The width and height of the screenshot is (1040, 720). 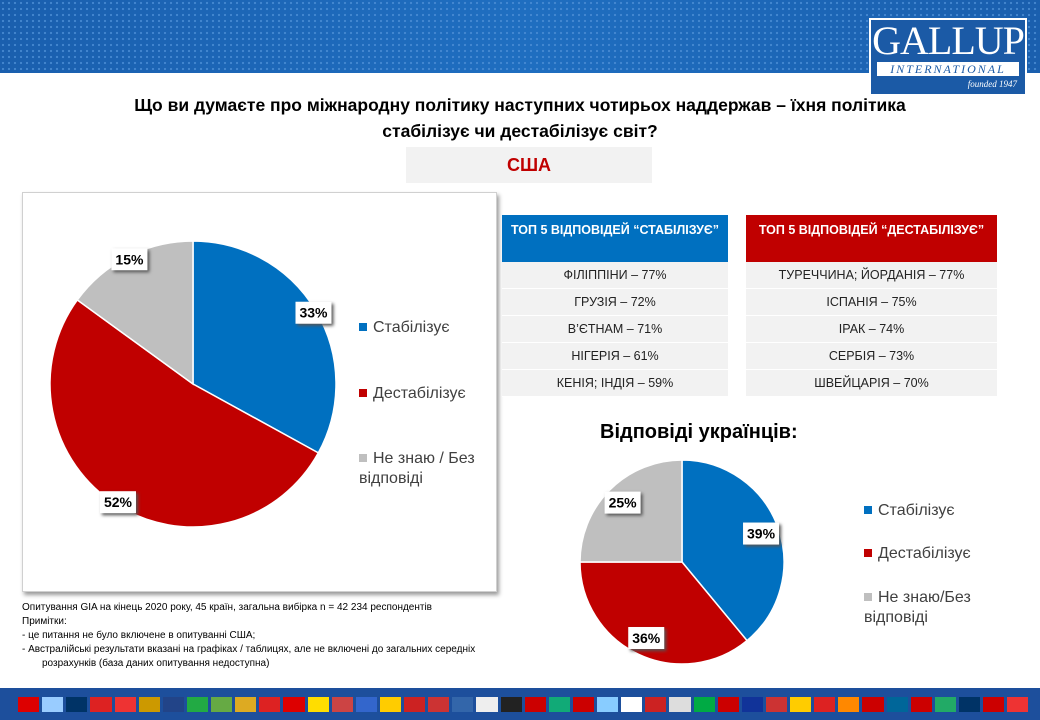 I want to click on main-pie-chart: 33% 52% 15%, so click(x=193, y=384).